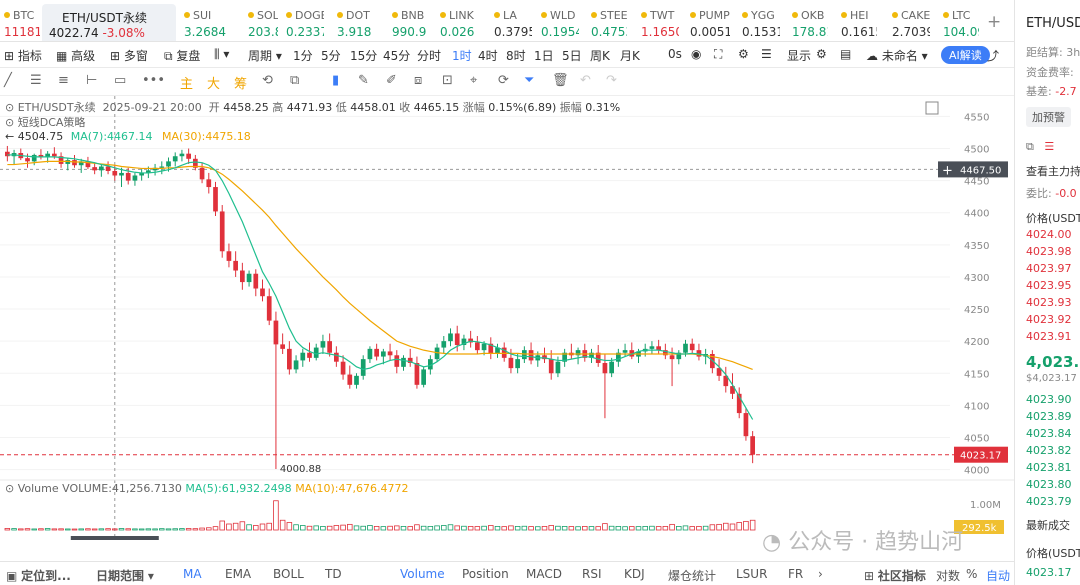  Describe the element at coordinates (752, 574) in the screenshot. I see `indicator-lsur: LSUR` at that location.